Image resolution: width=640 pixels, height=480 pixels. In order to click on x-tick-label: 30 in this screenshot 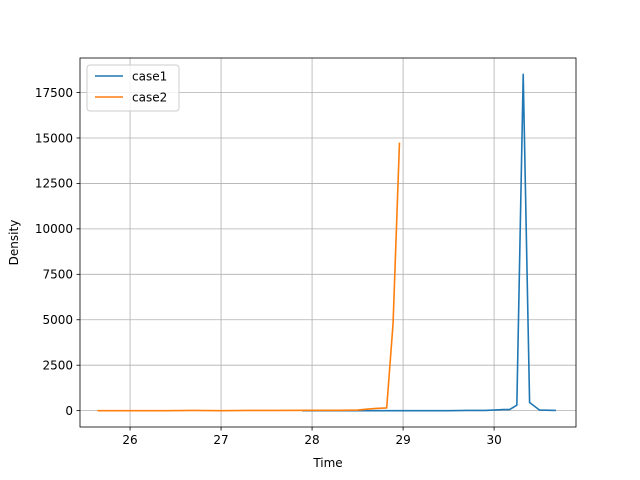, I will do `click(493, 440)`.